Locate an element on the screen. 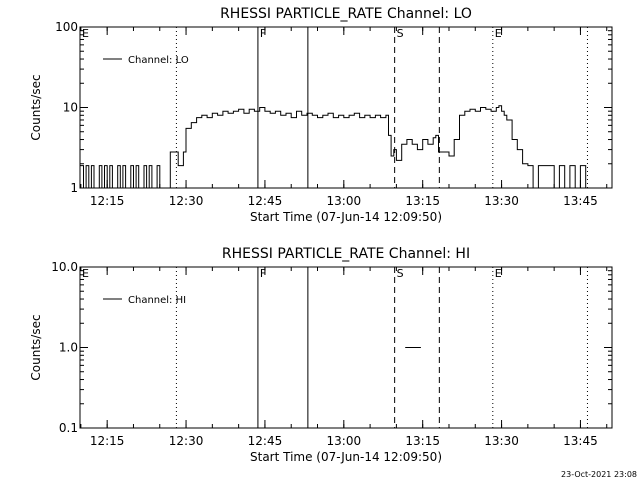 This screenshot has height=480, width=640. y-tick-label: 10.0 is located at coordinates (64, 267).